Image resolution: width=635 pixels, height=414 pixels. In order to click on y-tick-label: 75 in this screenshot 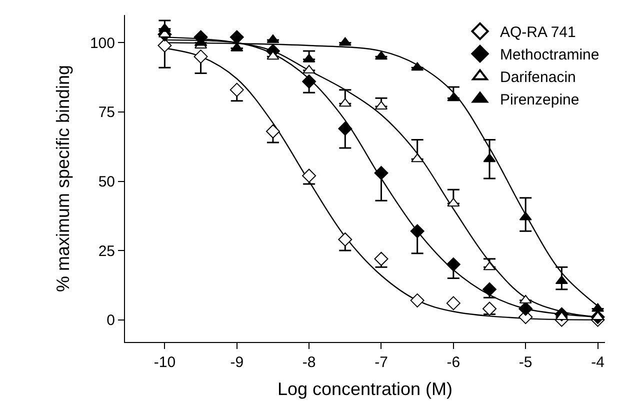, I will do `click(106, 113)`.